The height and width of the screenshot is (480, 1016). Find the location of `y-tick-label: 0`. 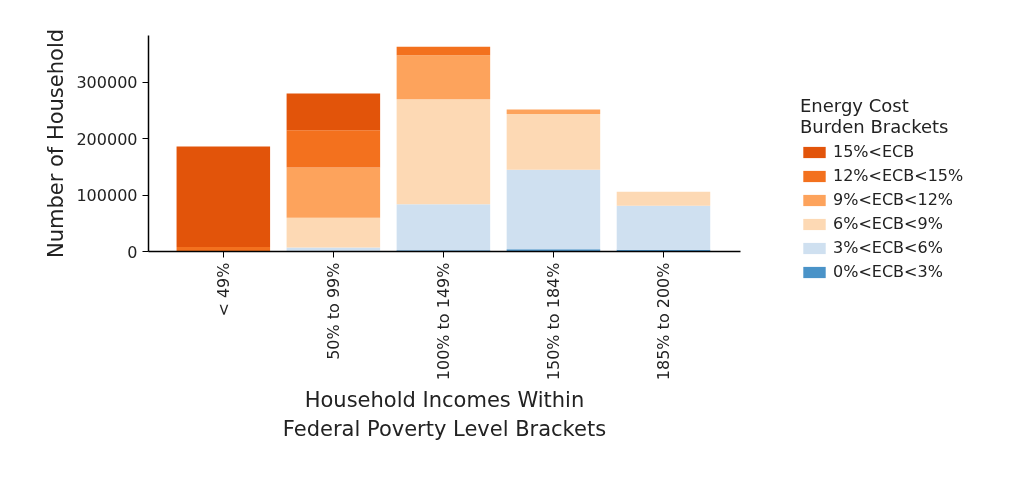

y-tick-label: 0 is located at coordinates (132, 252).